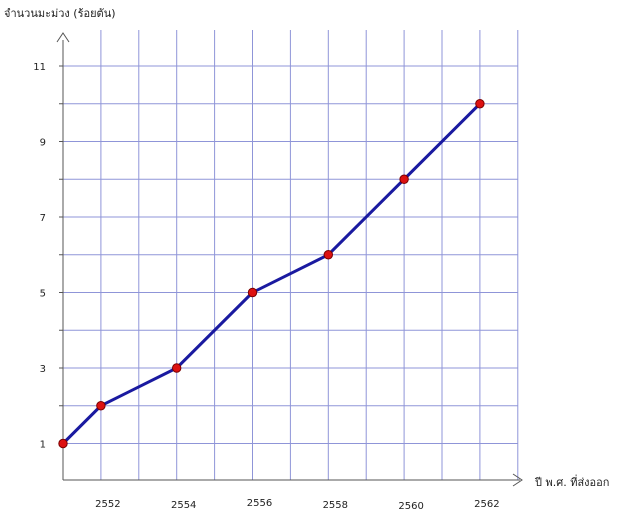 Image resolution: width=618 pixels, height=523 pixels. What do you see at coordinates (43, 445) in the screenshot?
I see `y-tick-label: 1` at bounding box center [43, 445].